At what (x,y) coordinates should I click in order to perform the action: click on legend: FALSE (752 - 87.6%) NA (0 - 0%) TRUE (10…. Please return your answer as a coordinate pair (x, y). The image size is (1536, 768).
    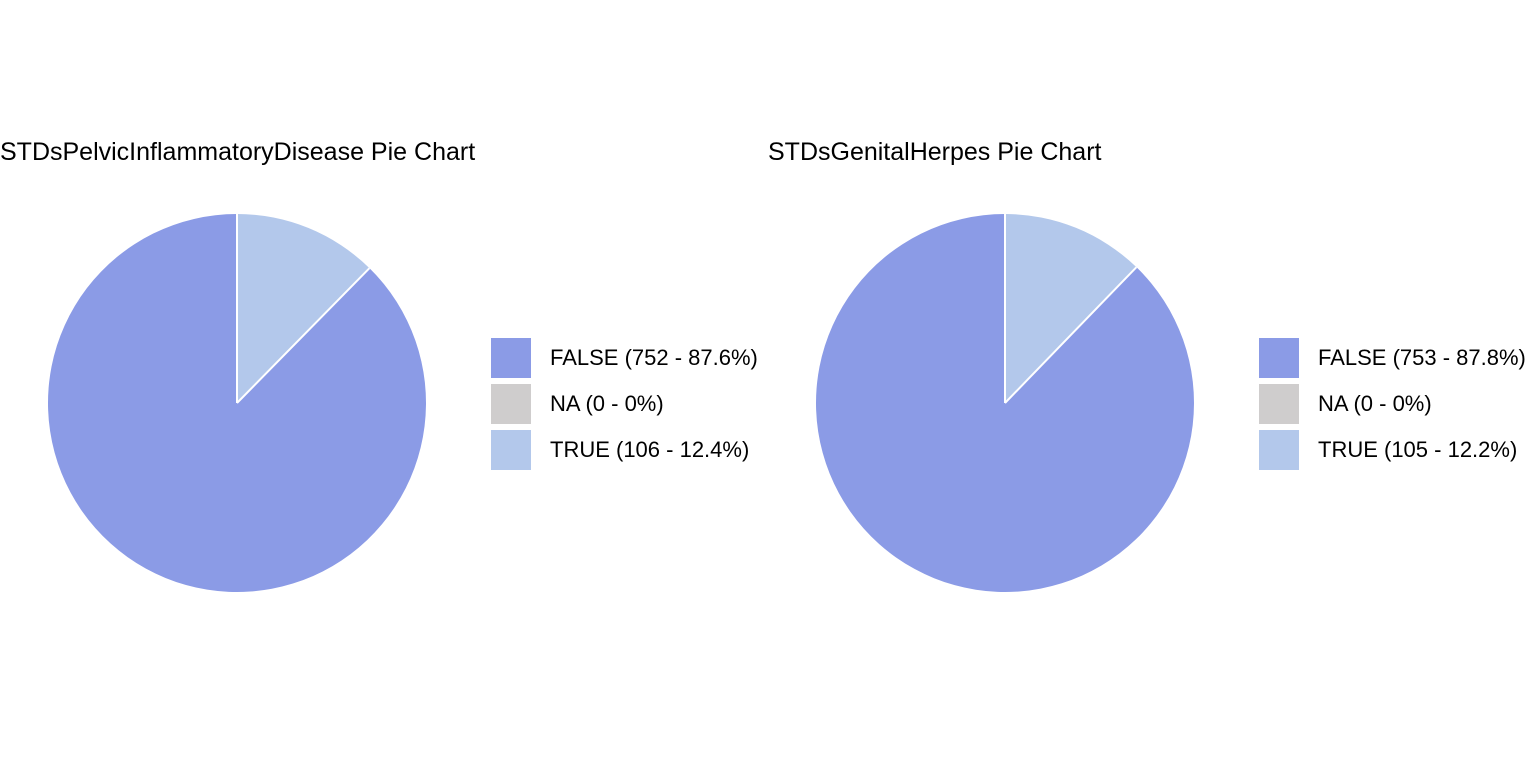
    Looking at the image, I should click on (629, 406).